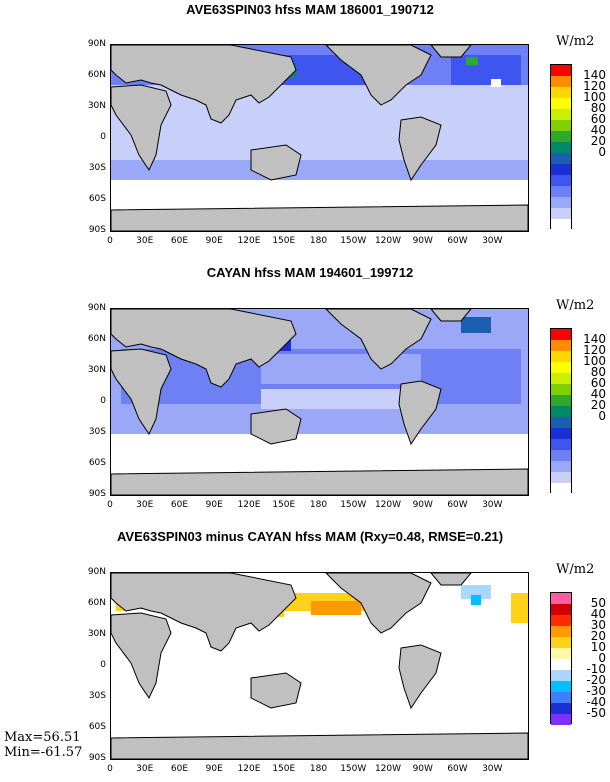  Describe the element at coordinates (596, 702) in the screenshot. I see `legend-label: -40` at that location.